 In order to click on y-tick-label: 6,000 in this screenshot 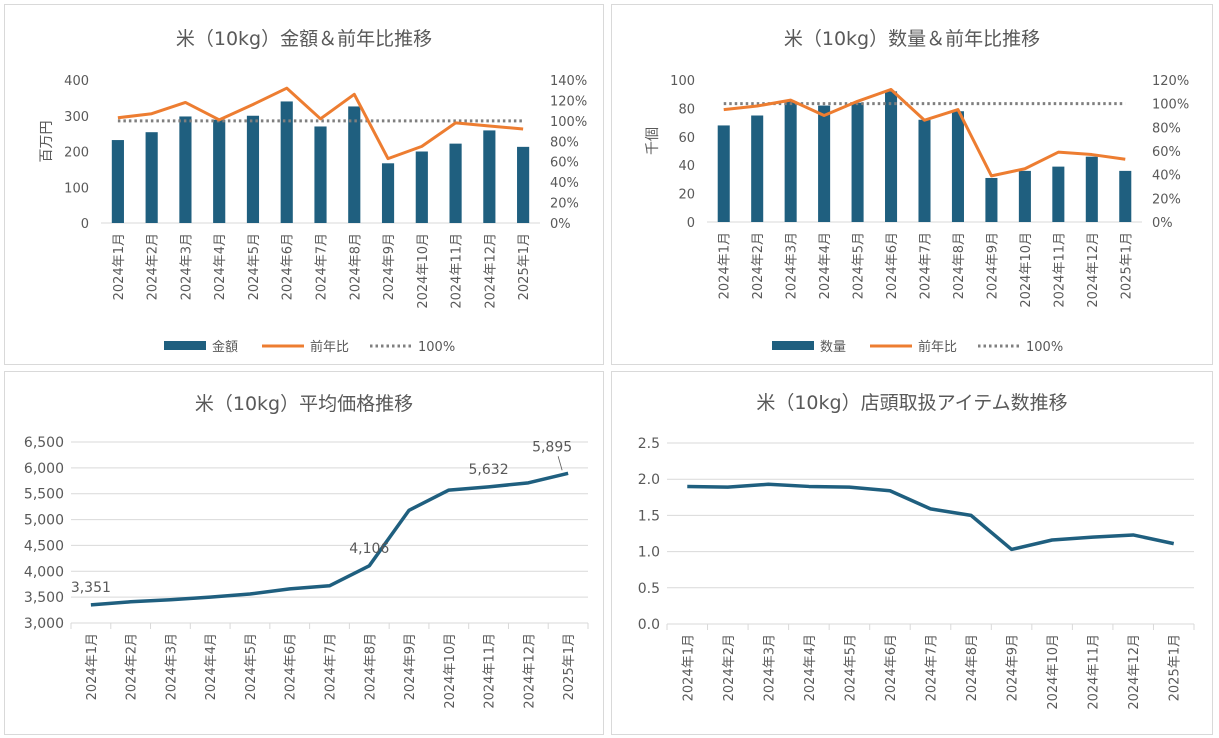, I will do `click(44, 469)`.